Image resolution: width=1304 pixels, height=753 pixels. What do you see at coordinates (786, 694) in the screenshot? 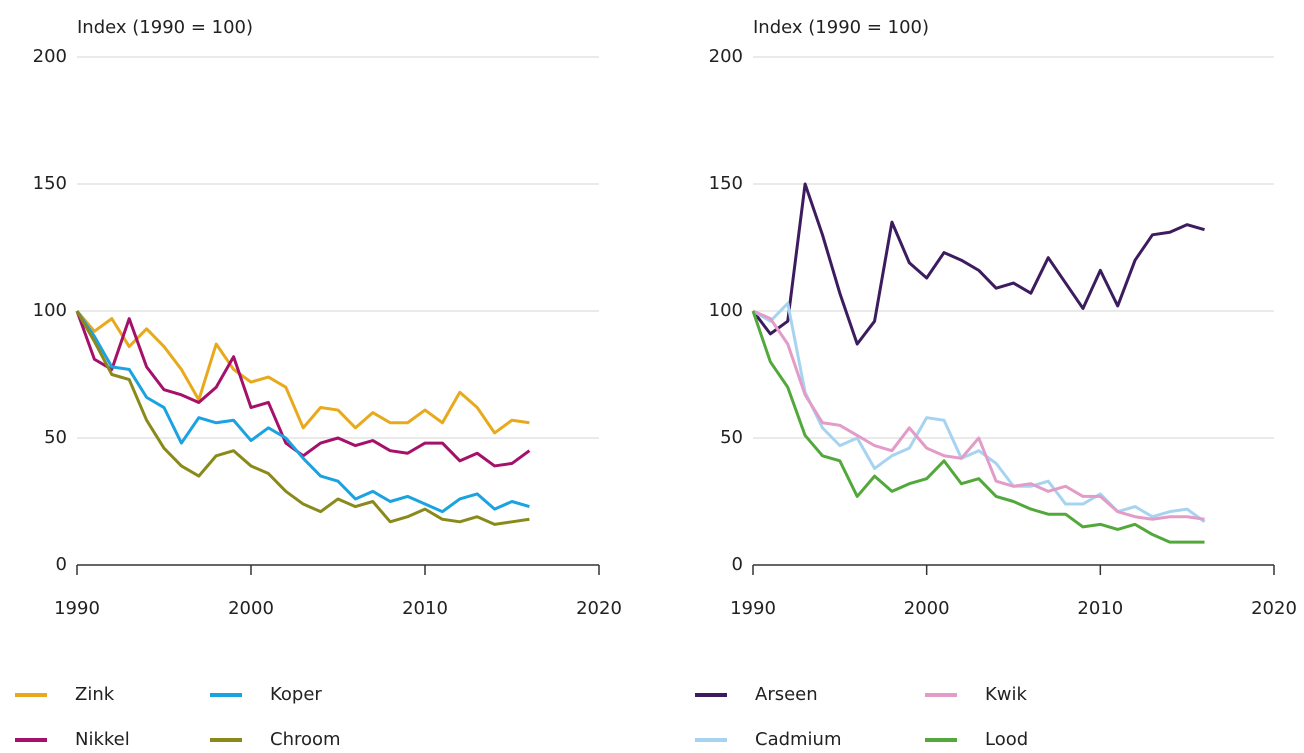
I see `legend-label: Arseen` at bounding box center [786, 694].